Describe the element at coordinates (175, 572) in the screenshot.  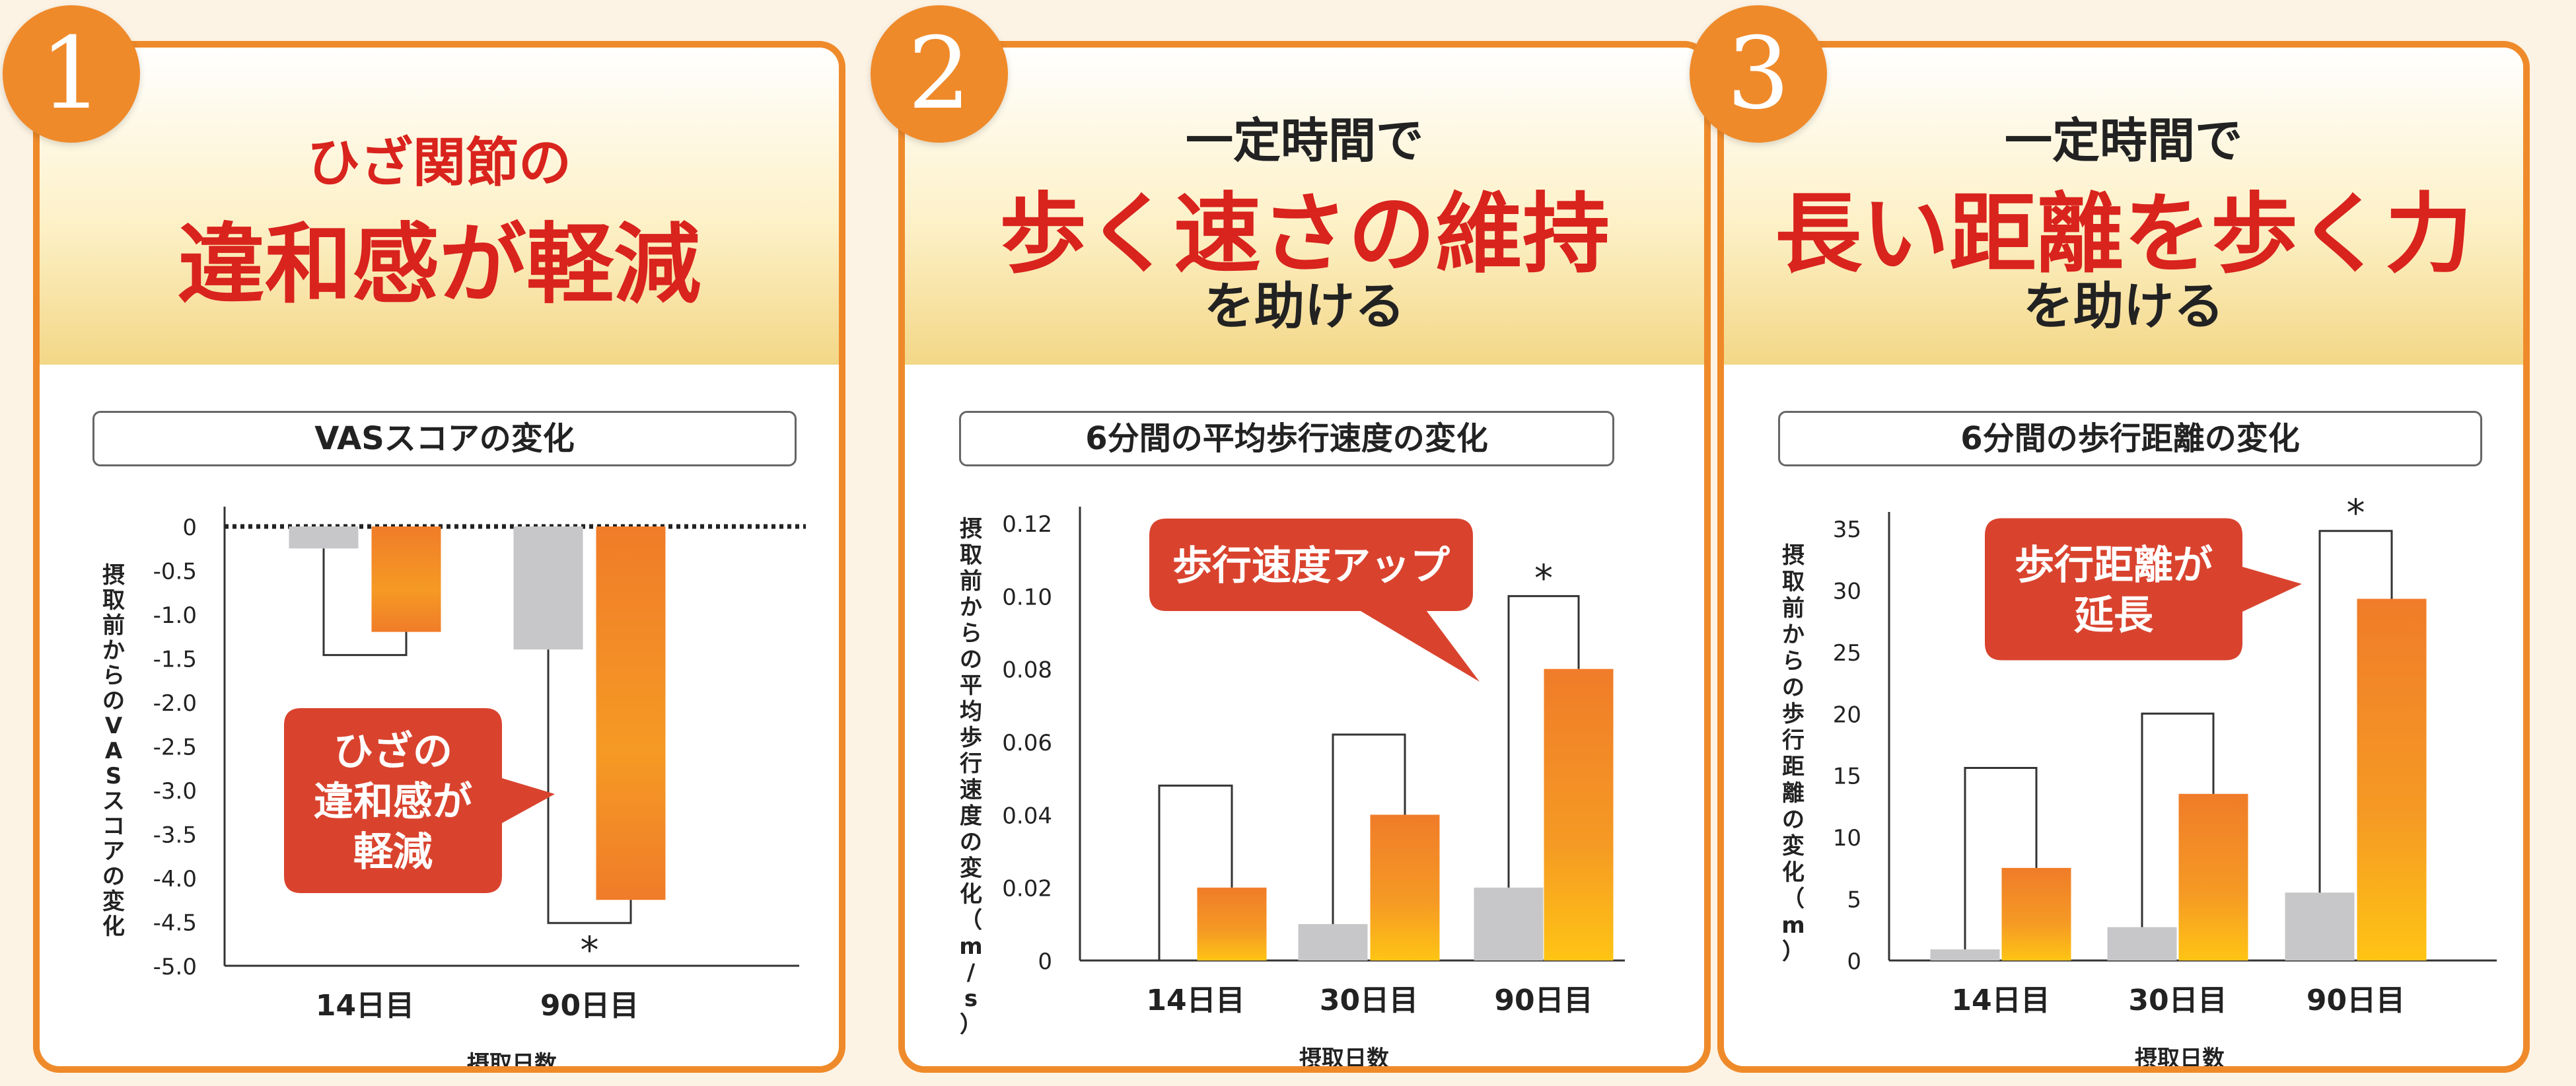
I see `y-tick-label: -0.5` at that location.